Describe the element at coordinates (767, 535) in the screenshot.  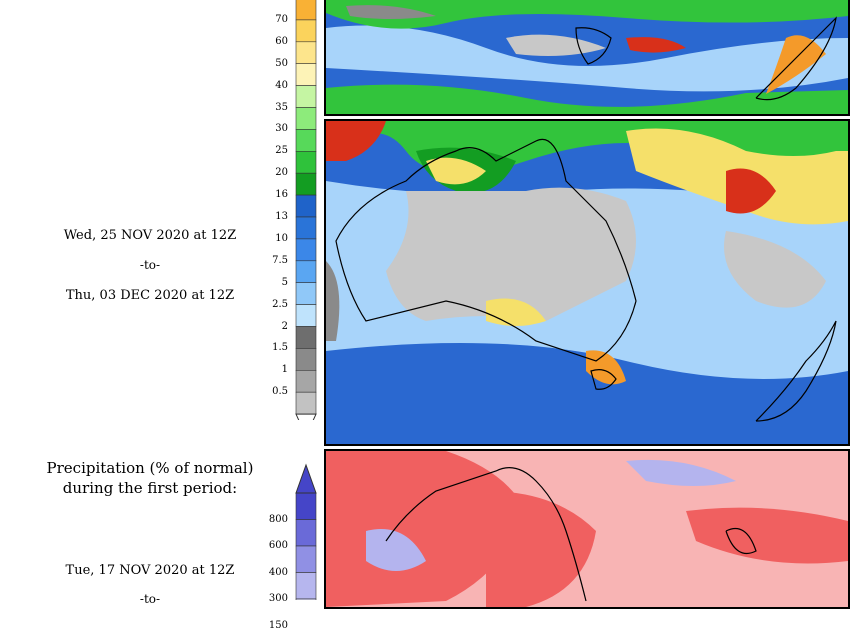
I see `map-red-east` at that location.